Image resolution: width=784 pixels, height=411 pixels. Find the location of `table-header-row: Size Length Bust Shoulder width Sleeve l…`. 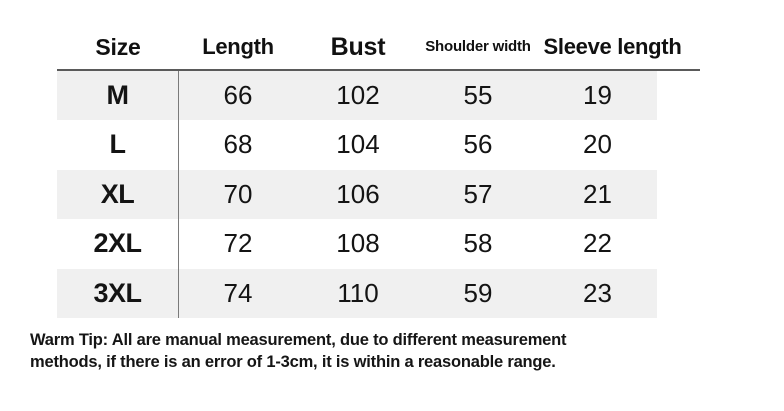

table-header-row: Size Length Bust Shoulder width Sleeve l… is located at coordinates (392, 47).